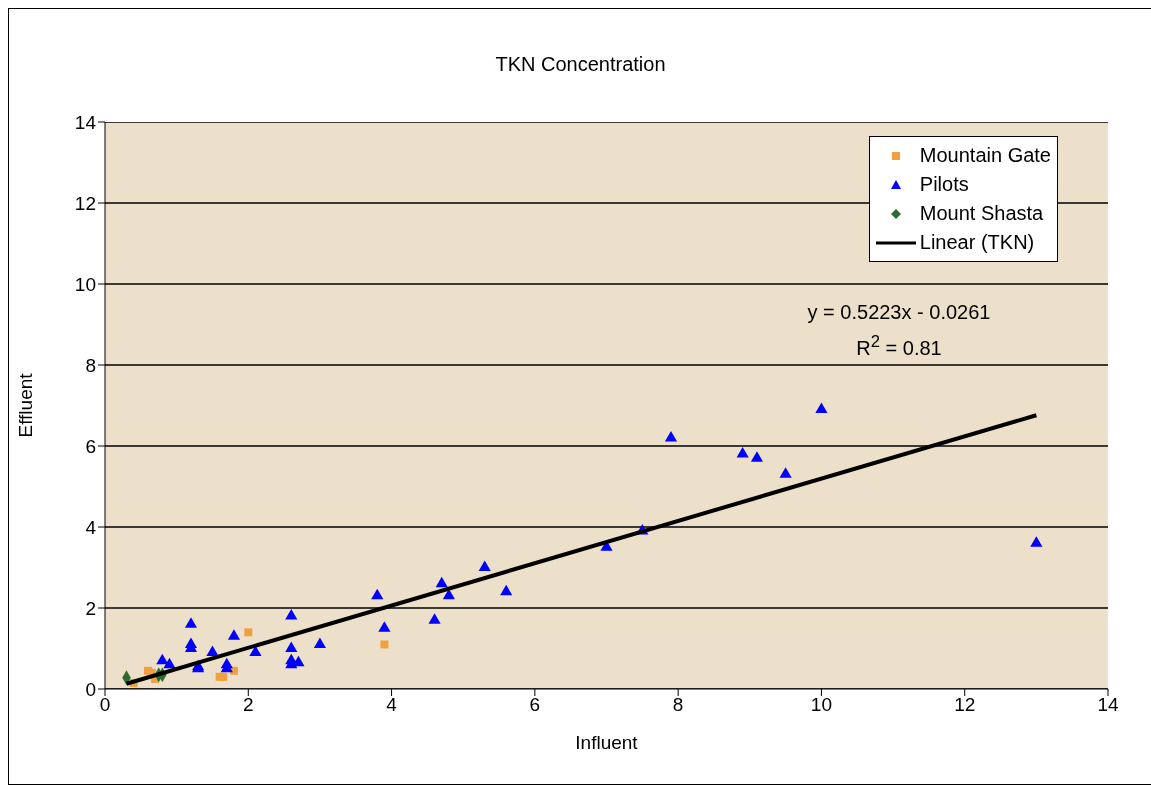  Describe the element at coordinates (91, 527) in the screenshot. I see `y-tick-label: 4` at that location.